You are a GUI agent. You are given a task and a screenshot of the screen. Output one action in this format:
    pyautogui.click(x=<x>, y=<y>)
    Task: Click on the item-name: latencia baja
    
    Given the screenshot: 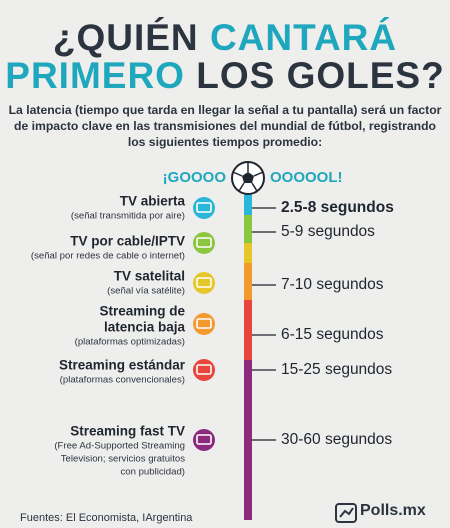 What is the action you would take?
    pyautogui.click(x=145, y=327)
    